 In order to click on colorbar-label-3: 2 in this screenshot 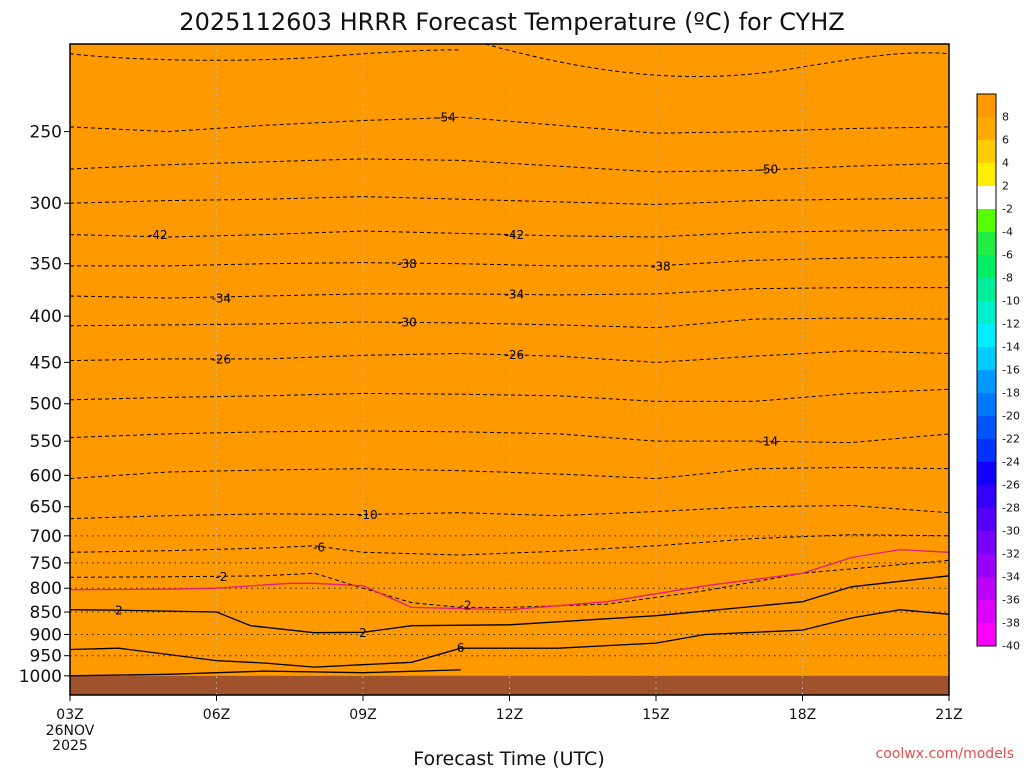, I will do `click(1005, 186)`.